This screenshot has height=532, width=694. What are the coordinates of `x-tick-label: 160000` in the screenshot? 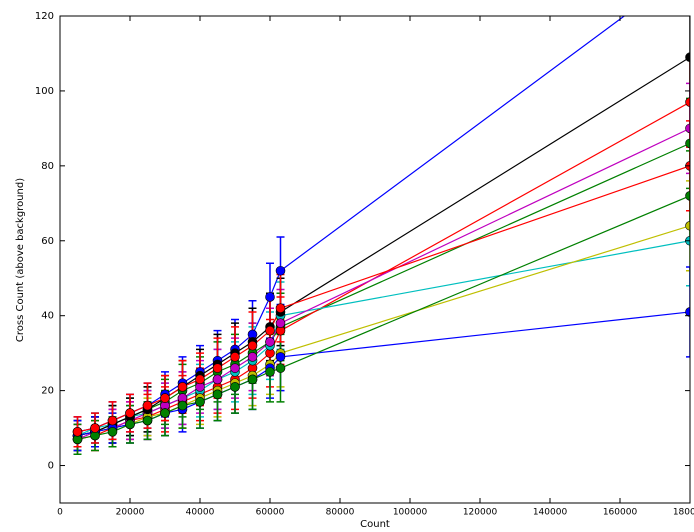 It's located at (620, 513).